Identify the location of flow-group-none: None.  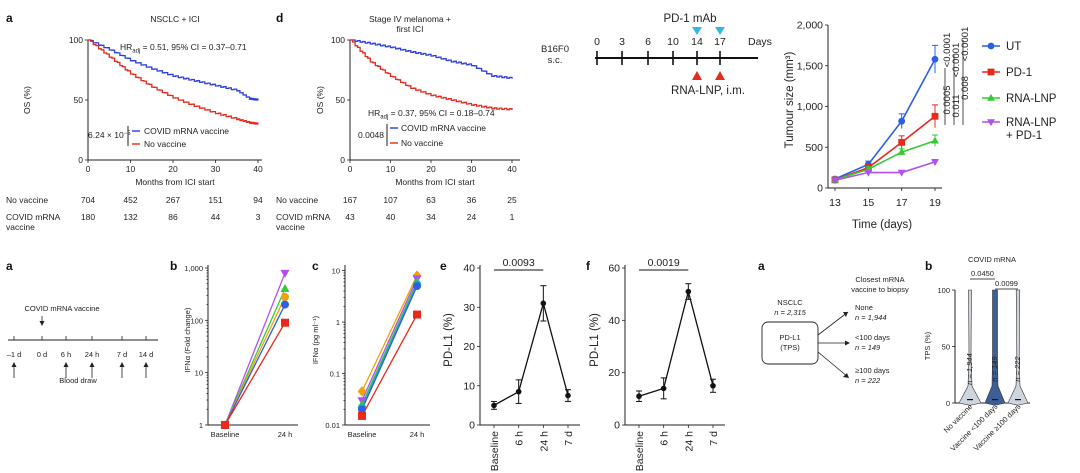
(864, 307).